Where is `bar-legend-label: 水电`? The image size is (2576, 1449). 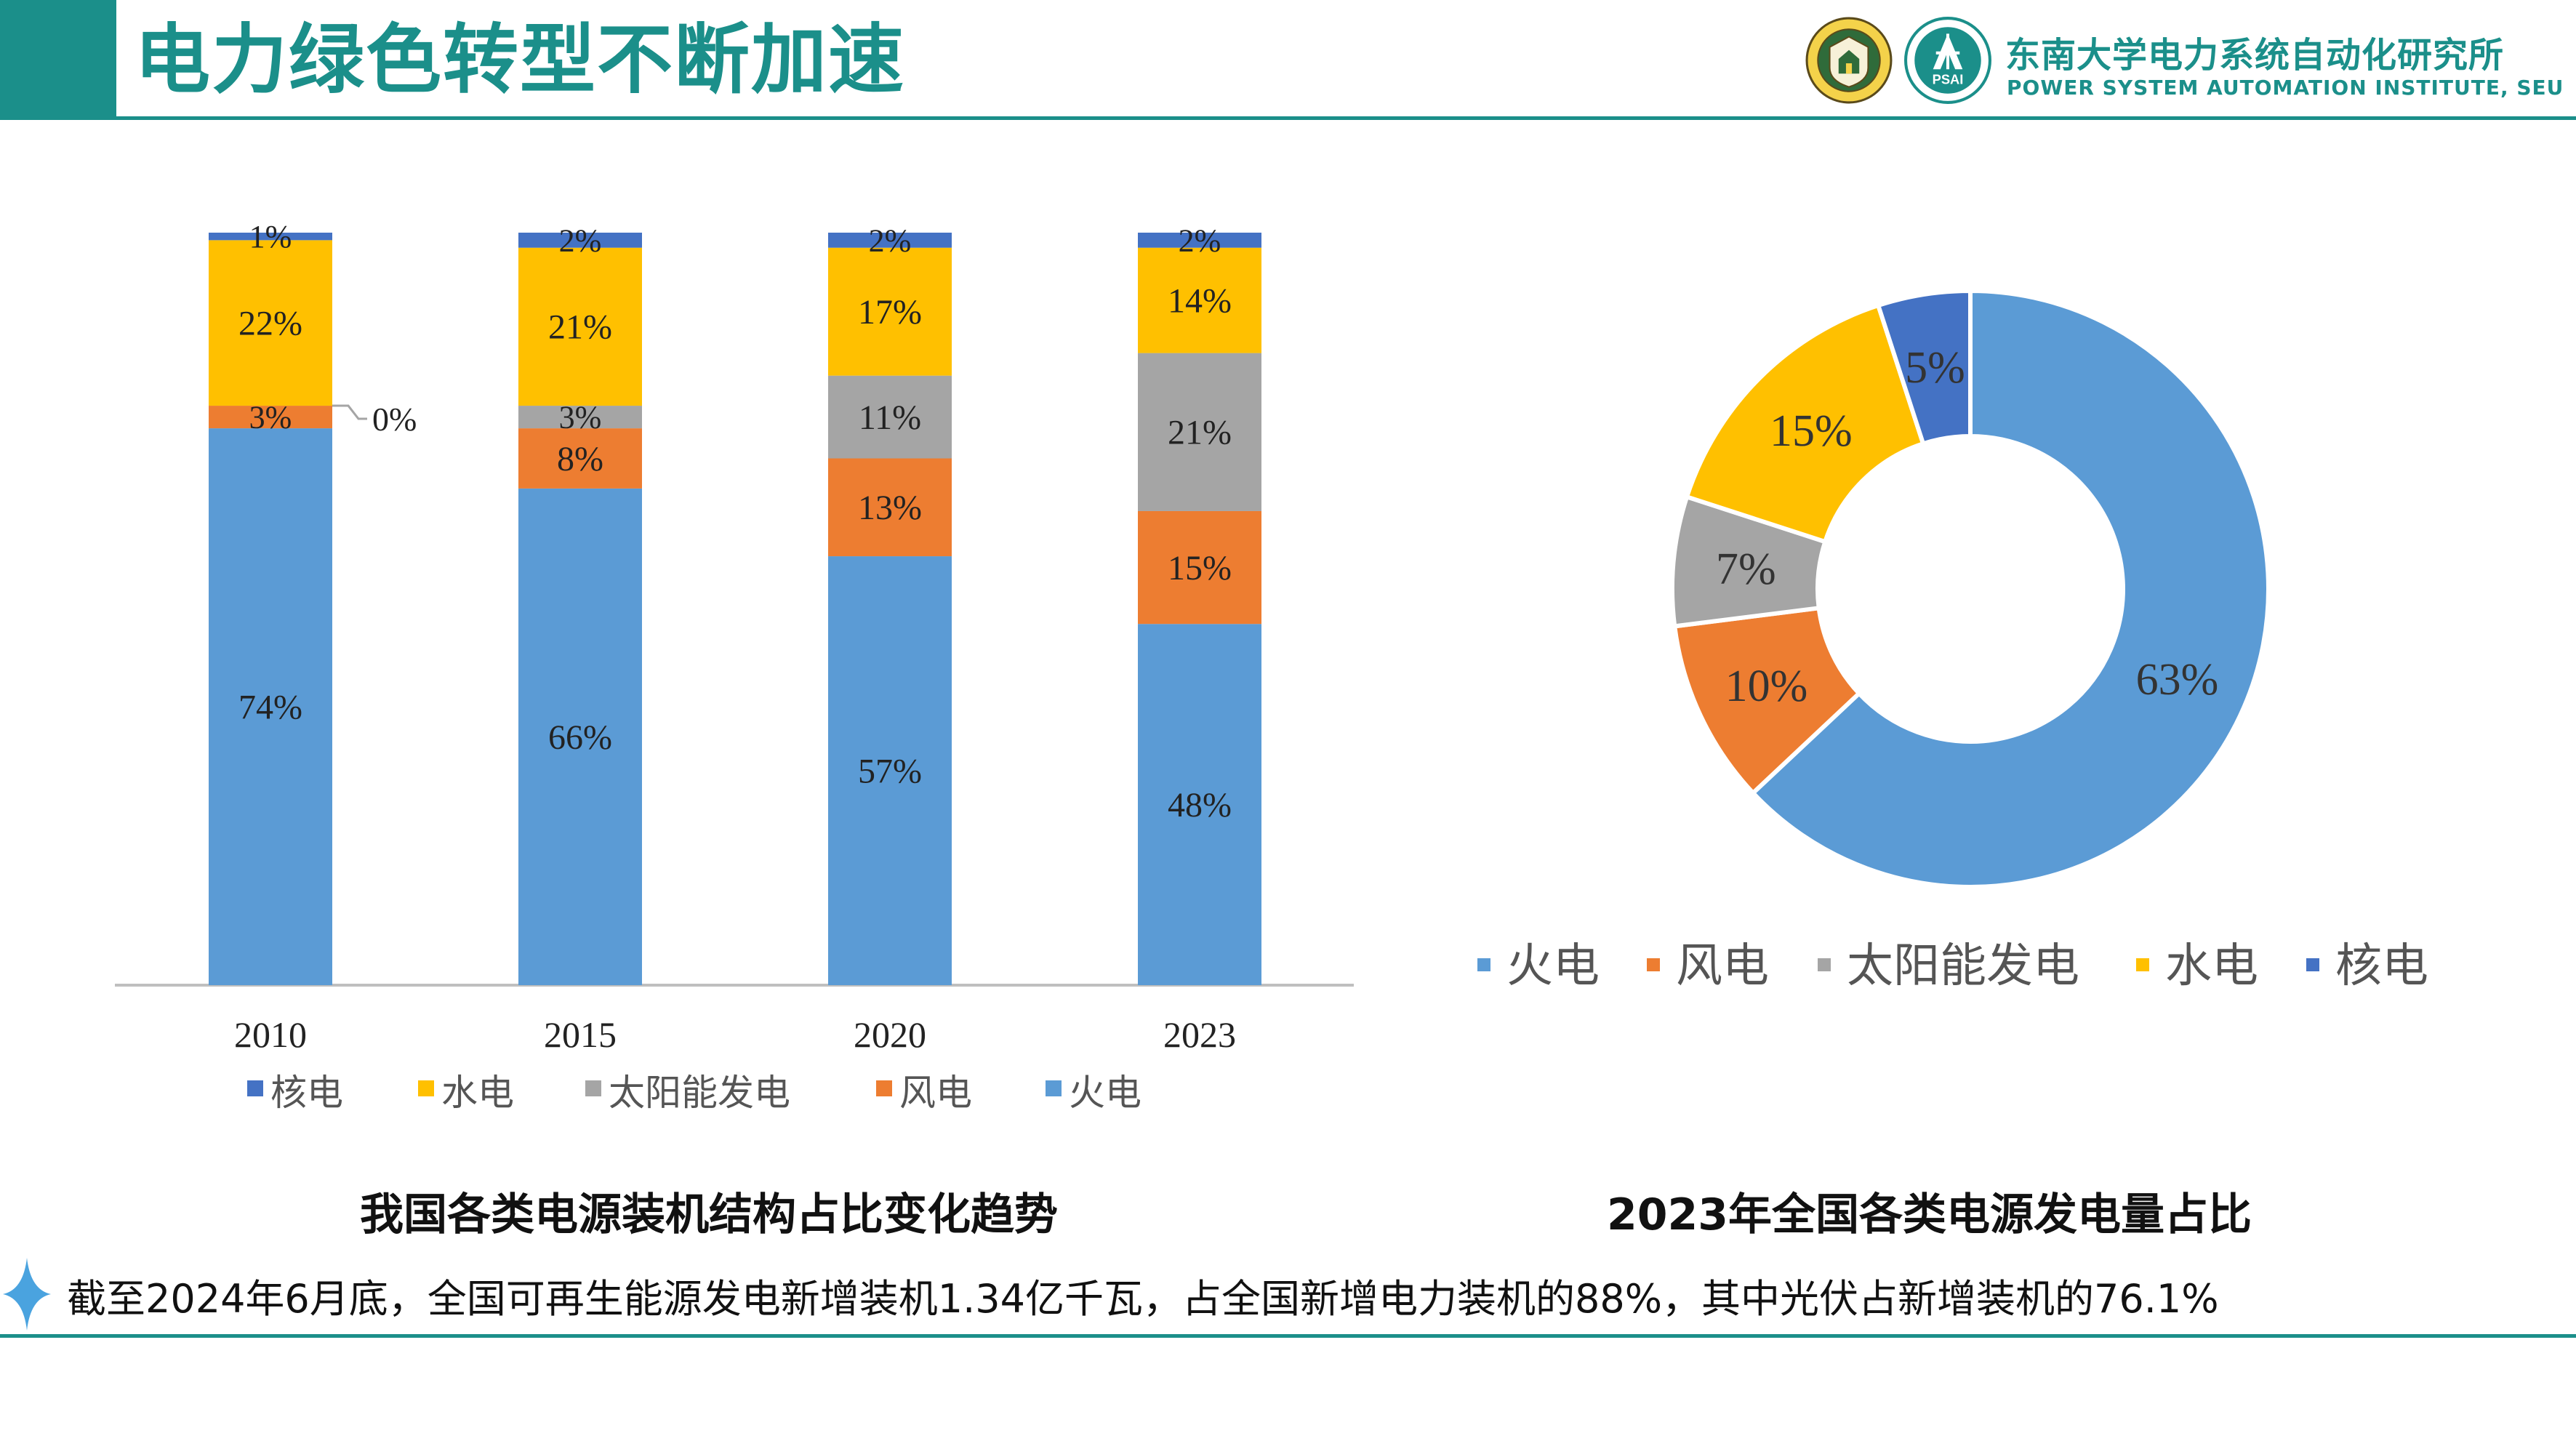 bar-legend-label: 水电 is located at coordinates (477, 1092).